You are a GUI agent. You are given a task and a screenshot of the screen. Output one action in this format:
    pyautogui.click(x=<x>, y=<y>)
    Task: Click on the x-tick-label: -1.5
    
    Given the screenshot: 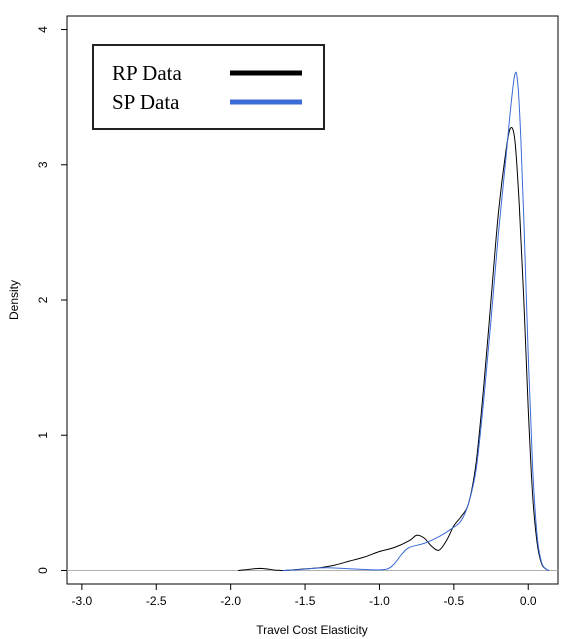 What is the action you would take?
    pyautogui.click(x=305, y=601)
    